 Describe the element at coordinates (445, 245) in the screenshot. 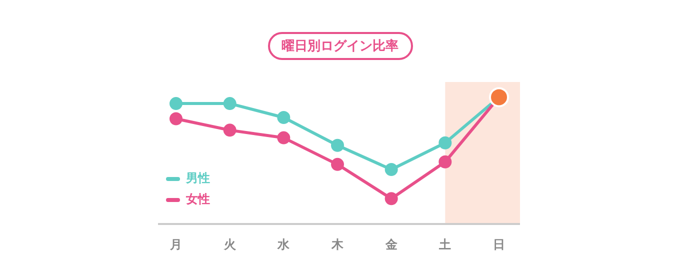

I see `x-tick-label: 土` at that location.